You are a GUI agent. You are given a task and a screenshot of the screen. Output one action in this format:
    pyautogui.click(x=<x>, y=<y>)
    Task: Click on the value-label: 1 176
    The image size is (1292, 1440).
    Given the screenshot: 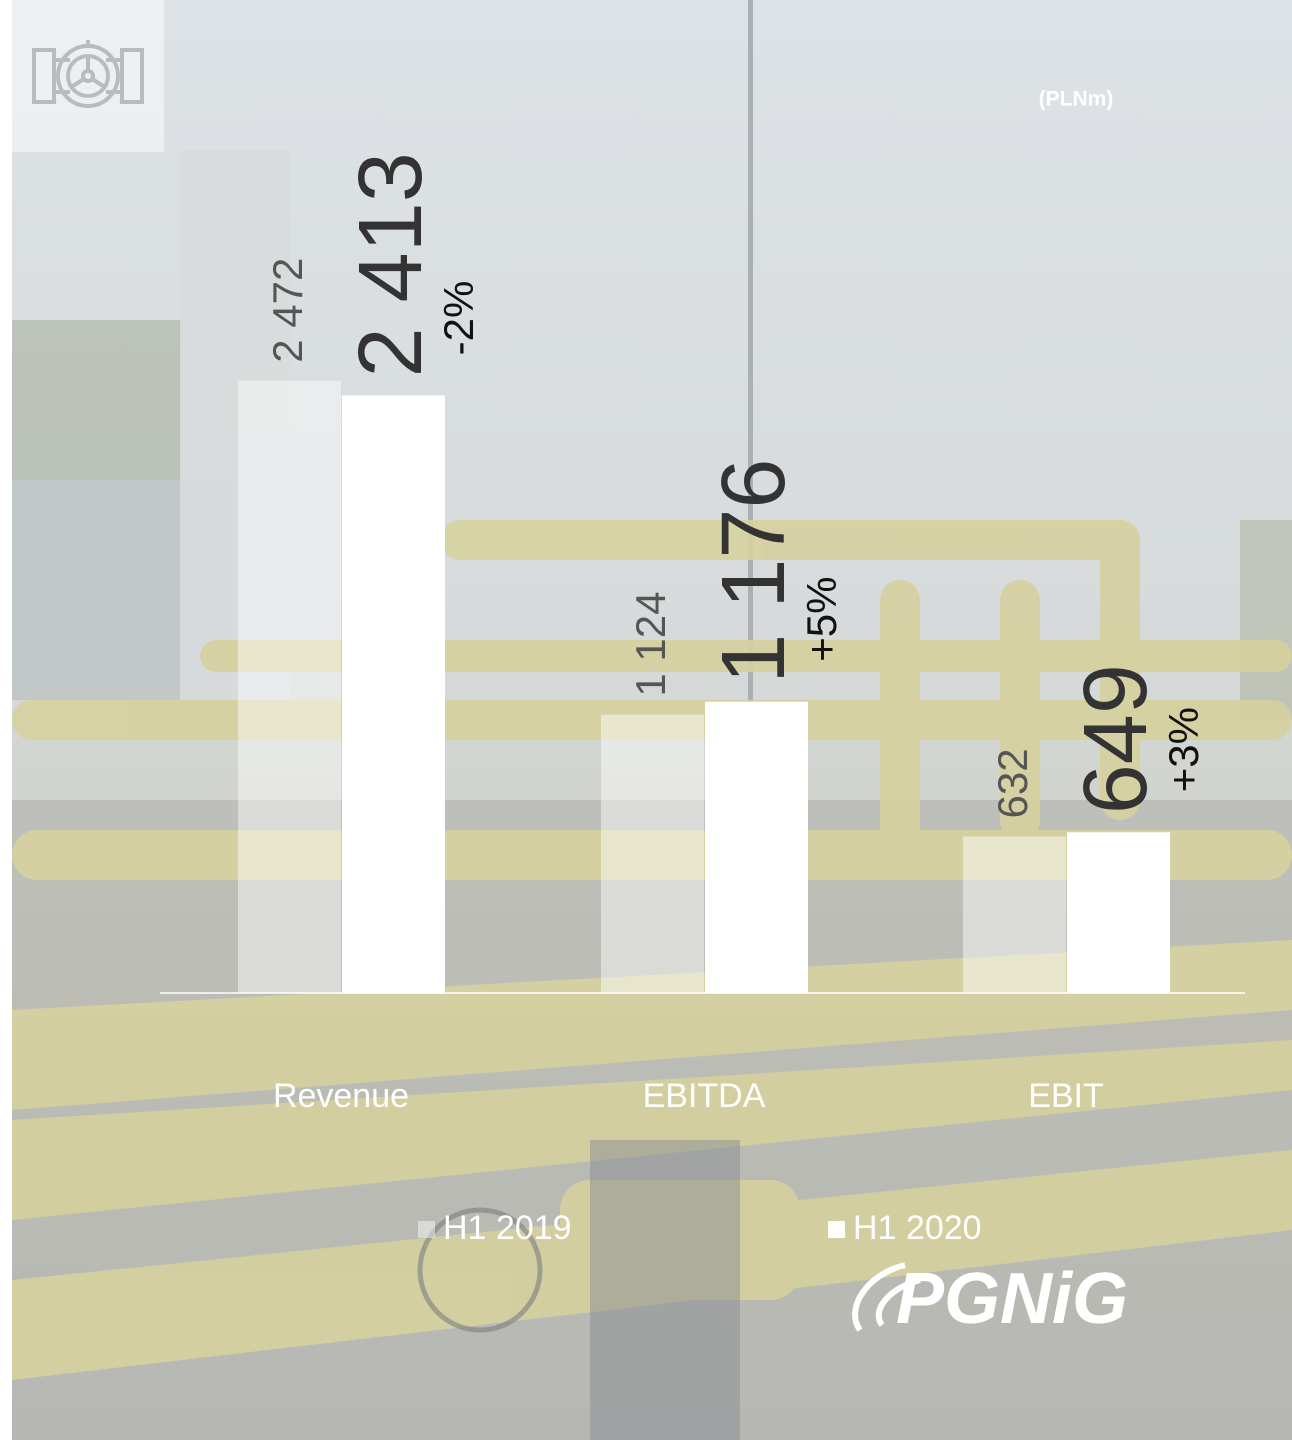 What is the action you would take?
    pyautogui.click(x=754, y=571)
    